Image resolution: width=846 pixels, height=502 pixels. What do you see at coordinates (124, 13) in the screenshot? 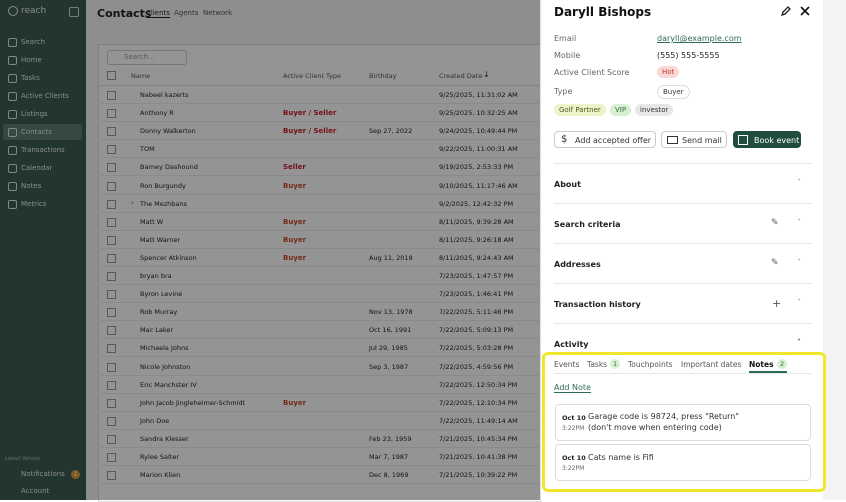
I see `page-title: Contacts` at bounding box center [124, 13].